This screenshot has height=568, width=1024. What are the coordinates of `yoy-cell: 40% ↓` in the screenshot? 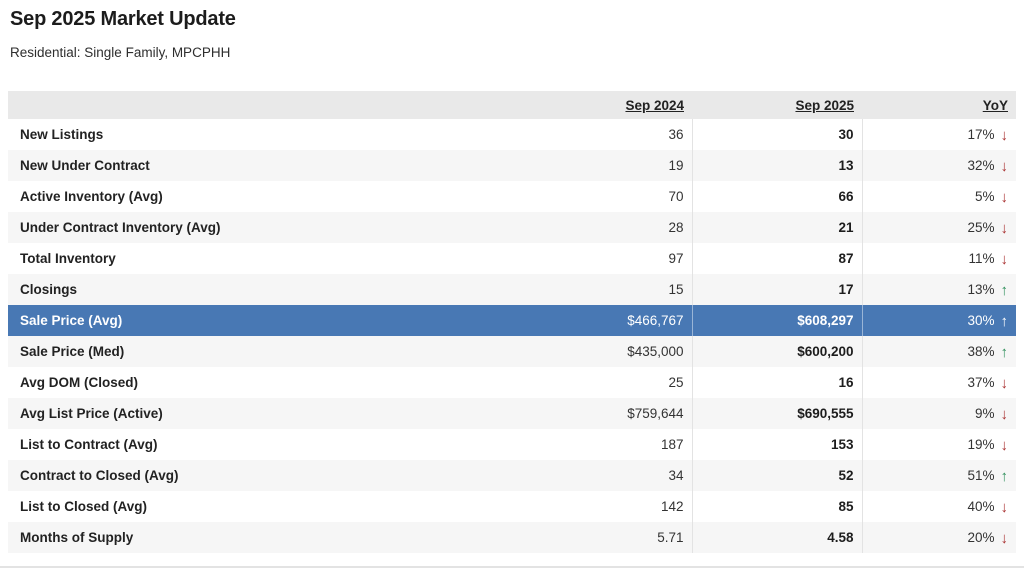 It's located at (939, 506).